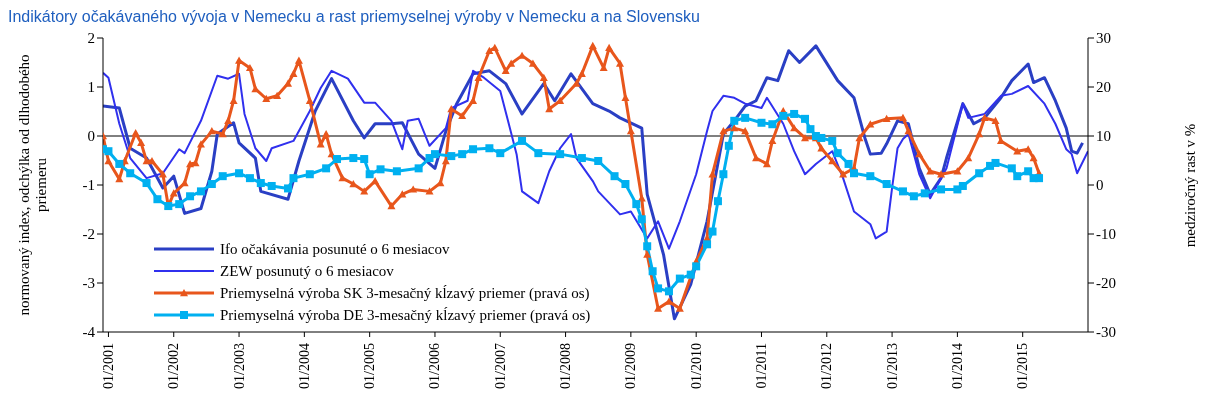 The width and height of the screenshot is (1211, 403). Describe the element at coordinates (1103, 87) in the screenshot. I see `y2-tick-label: 20` at that location.